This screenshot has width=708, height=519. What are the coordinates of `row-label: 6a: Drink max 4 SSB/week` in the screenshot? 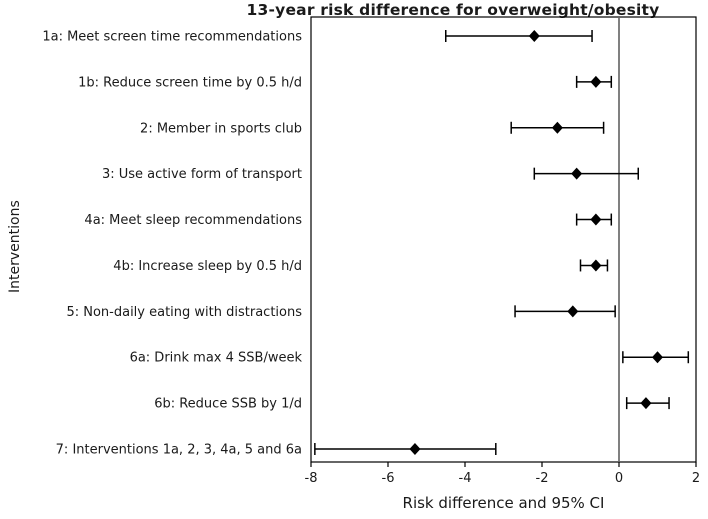 It's located at (216, 358).